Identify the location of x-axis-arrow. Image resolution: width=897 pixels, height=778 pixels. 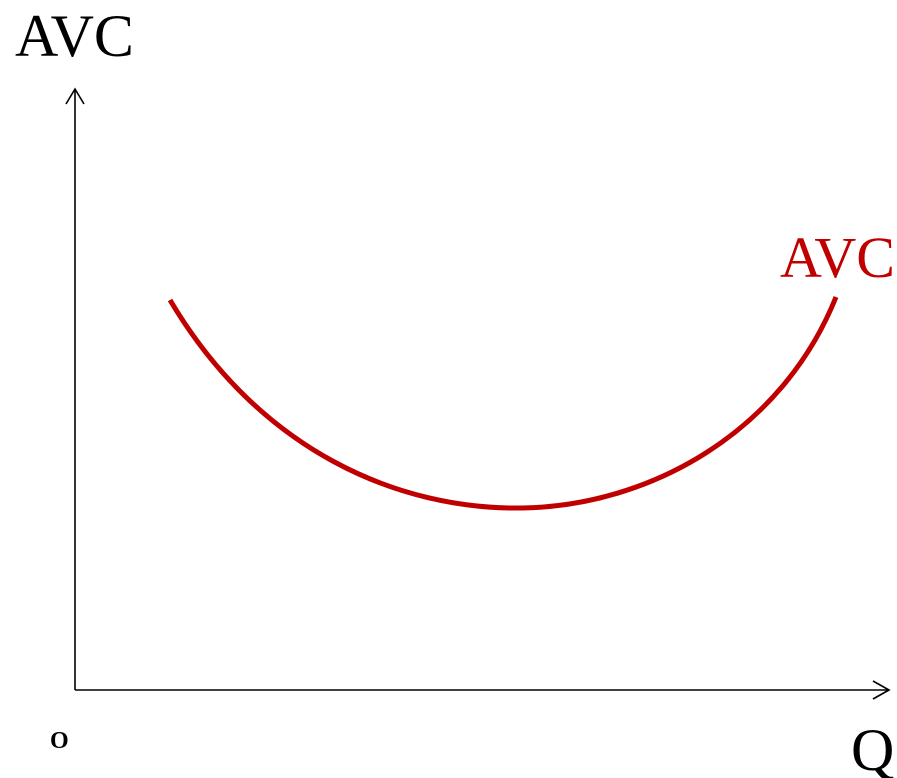
(881, 690).